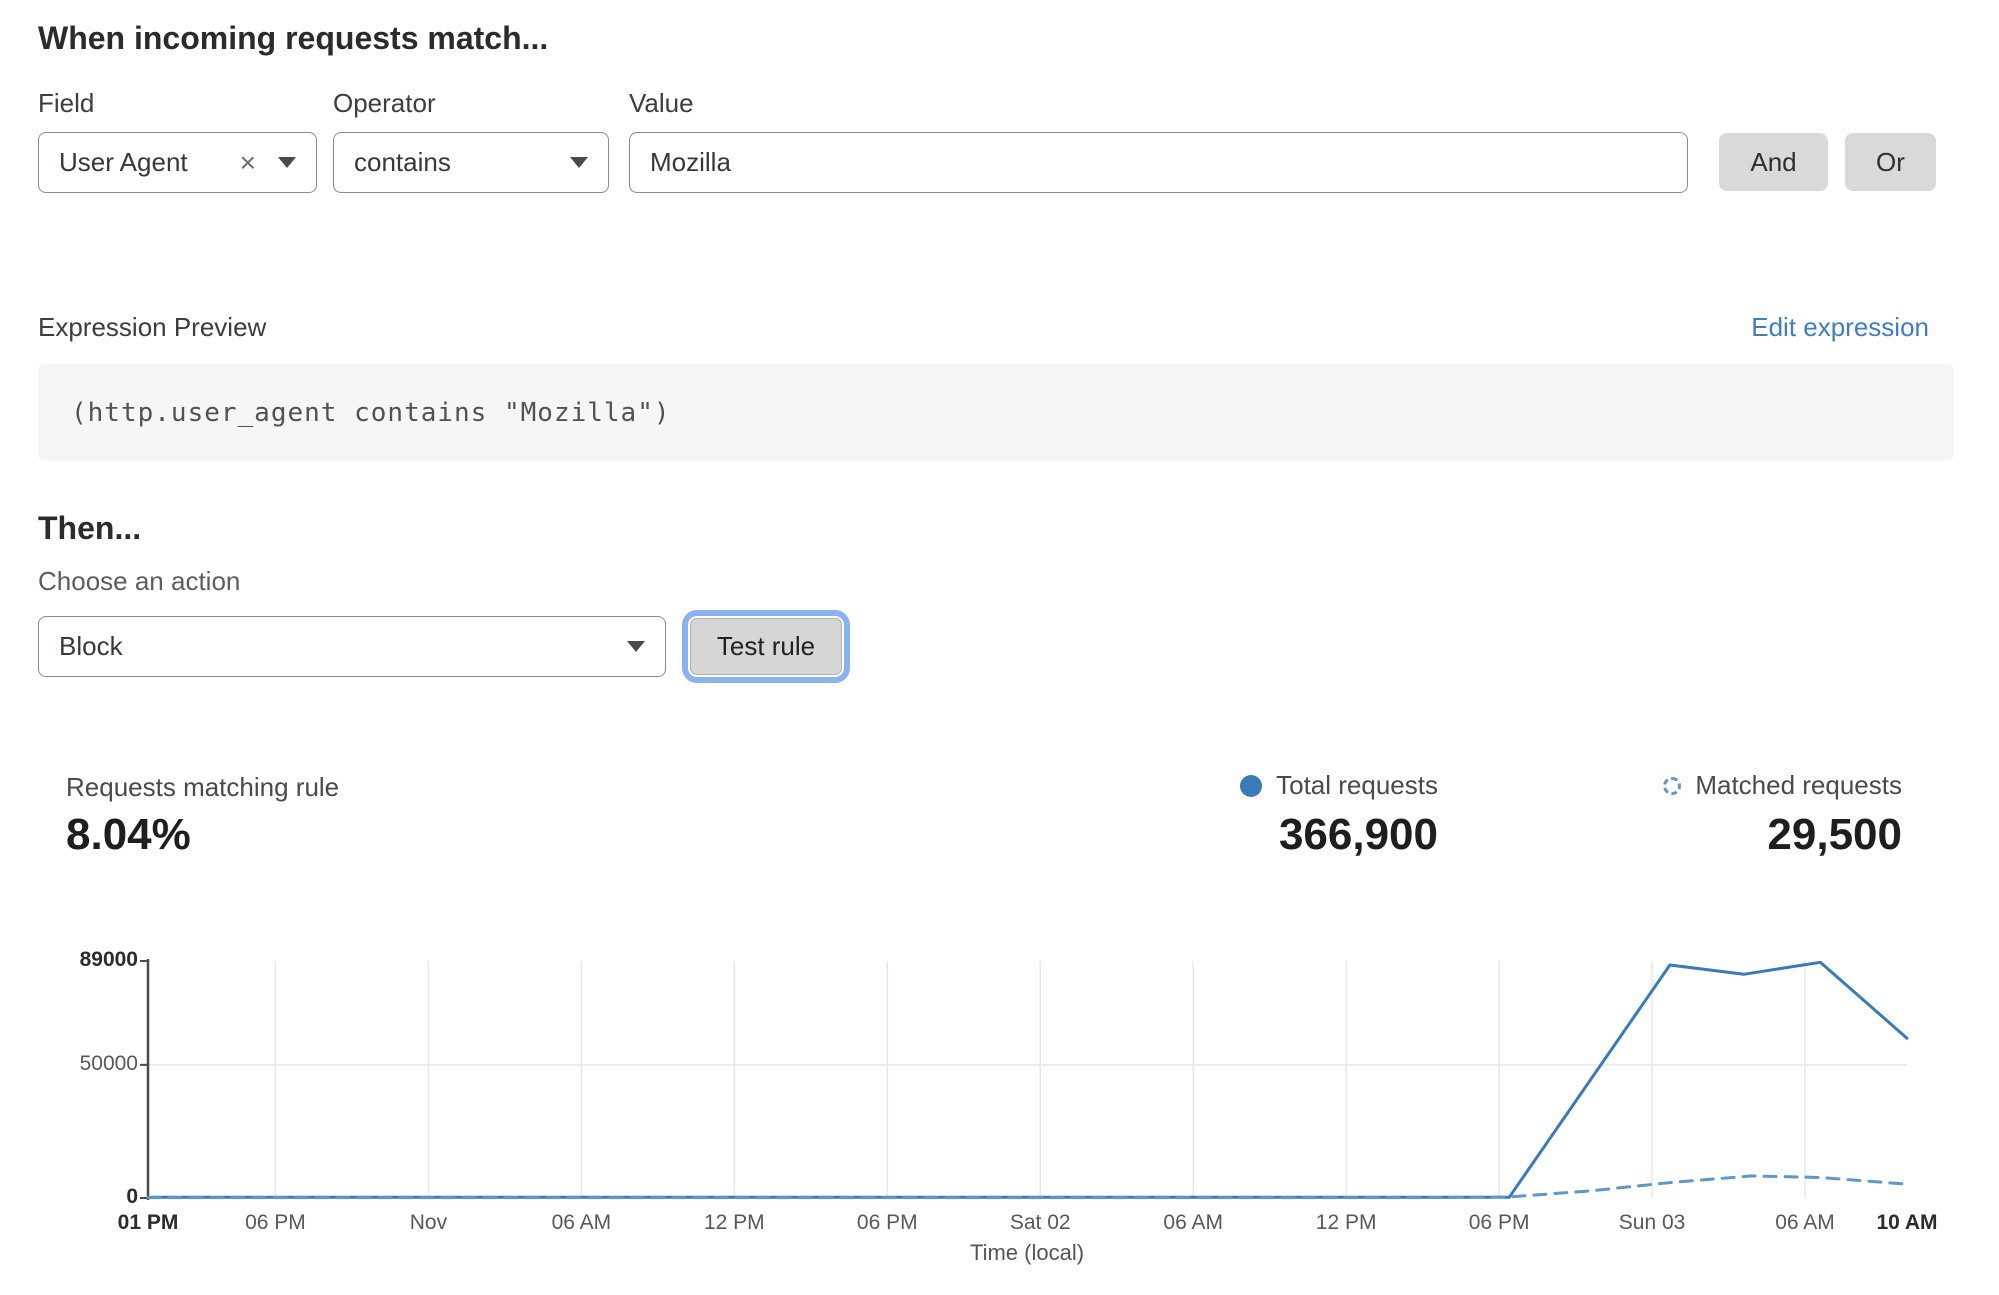  I want to click on operator-label: Operator, so click(384, 103).